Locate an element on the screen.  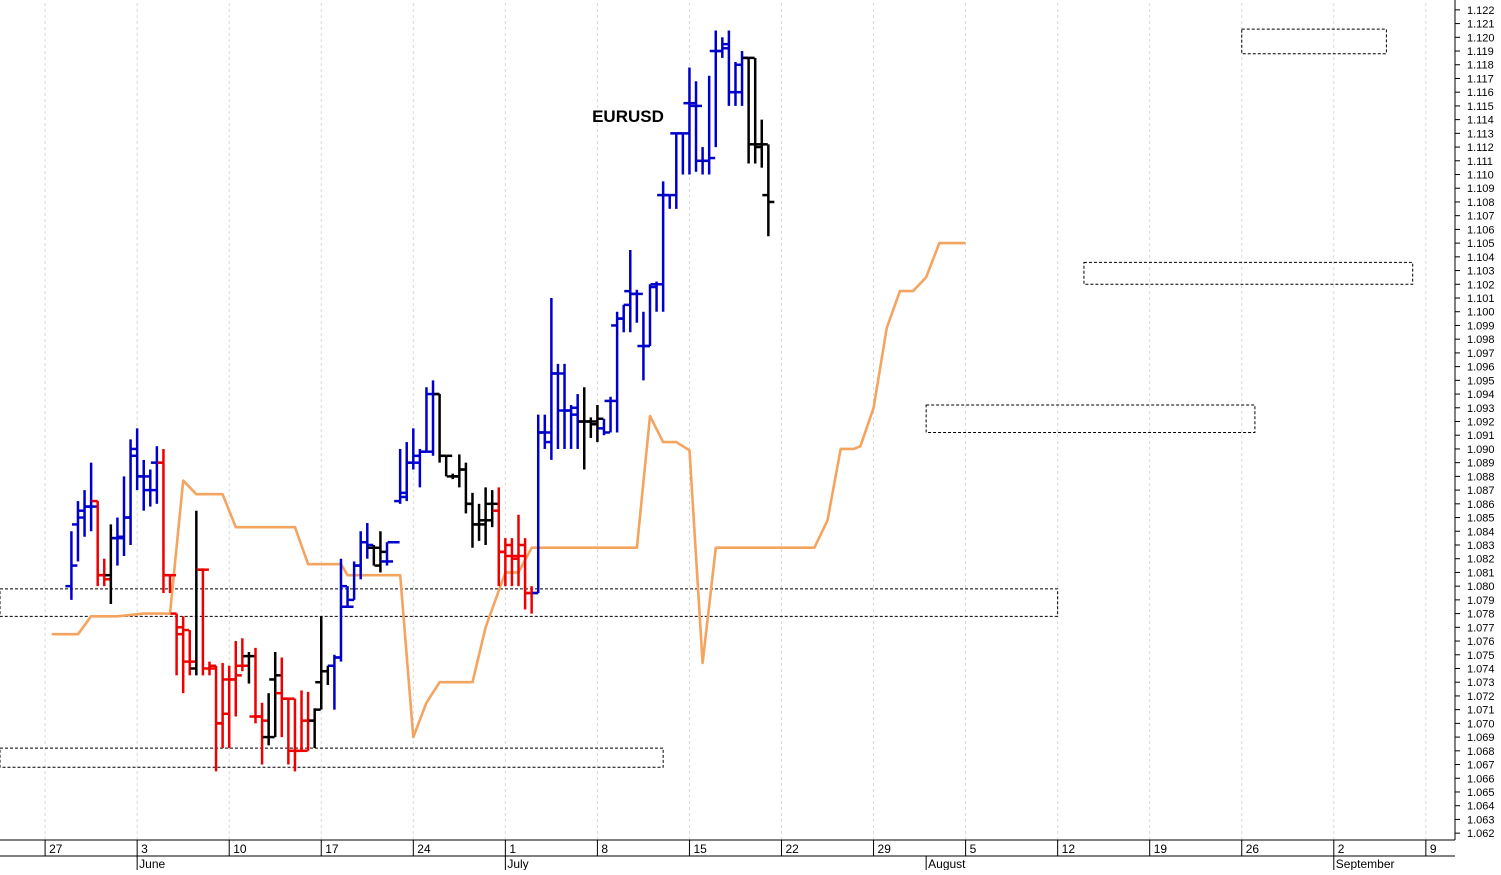
y-tick-label: 1.081 is located at coordinates (1481, 573).